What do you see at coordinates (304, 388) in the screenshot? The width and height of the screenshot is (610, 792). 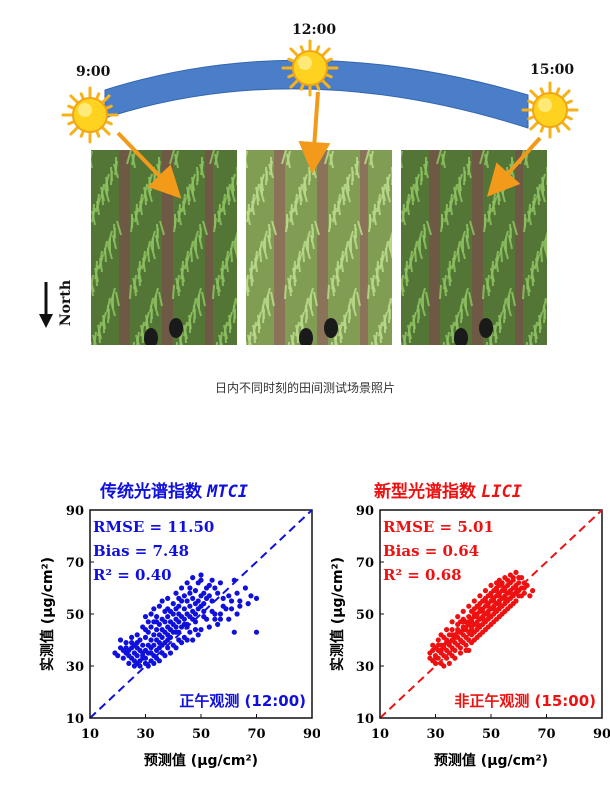 I see `figure-caption: 日内不同时刻的田间测试场景照片` at bounding box center [304, 388].